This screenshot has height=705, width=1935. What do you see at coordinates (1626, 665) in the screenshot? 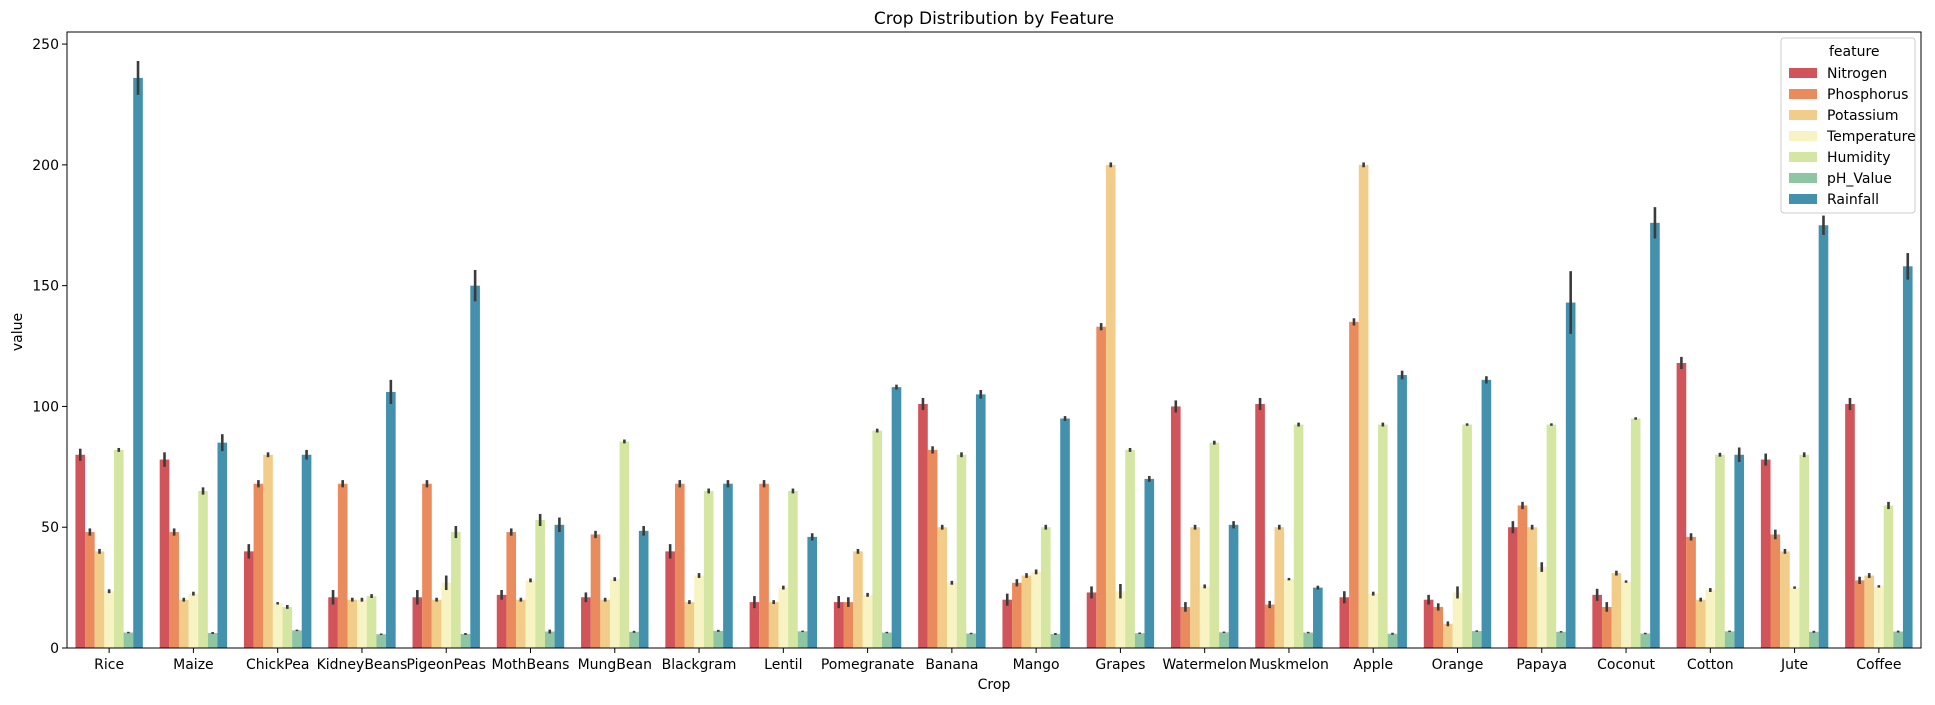
I see `x-tick-label: Coconut` at bounding box center [1626, 665].